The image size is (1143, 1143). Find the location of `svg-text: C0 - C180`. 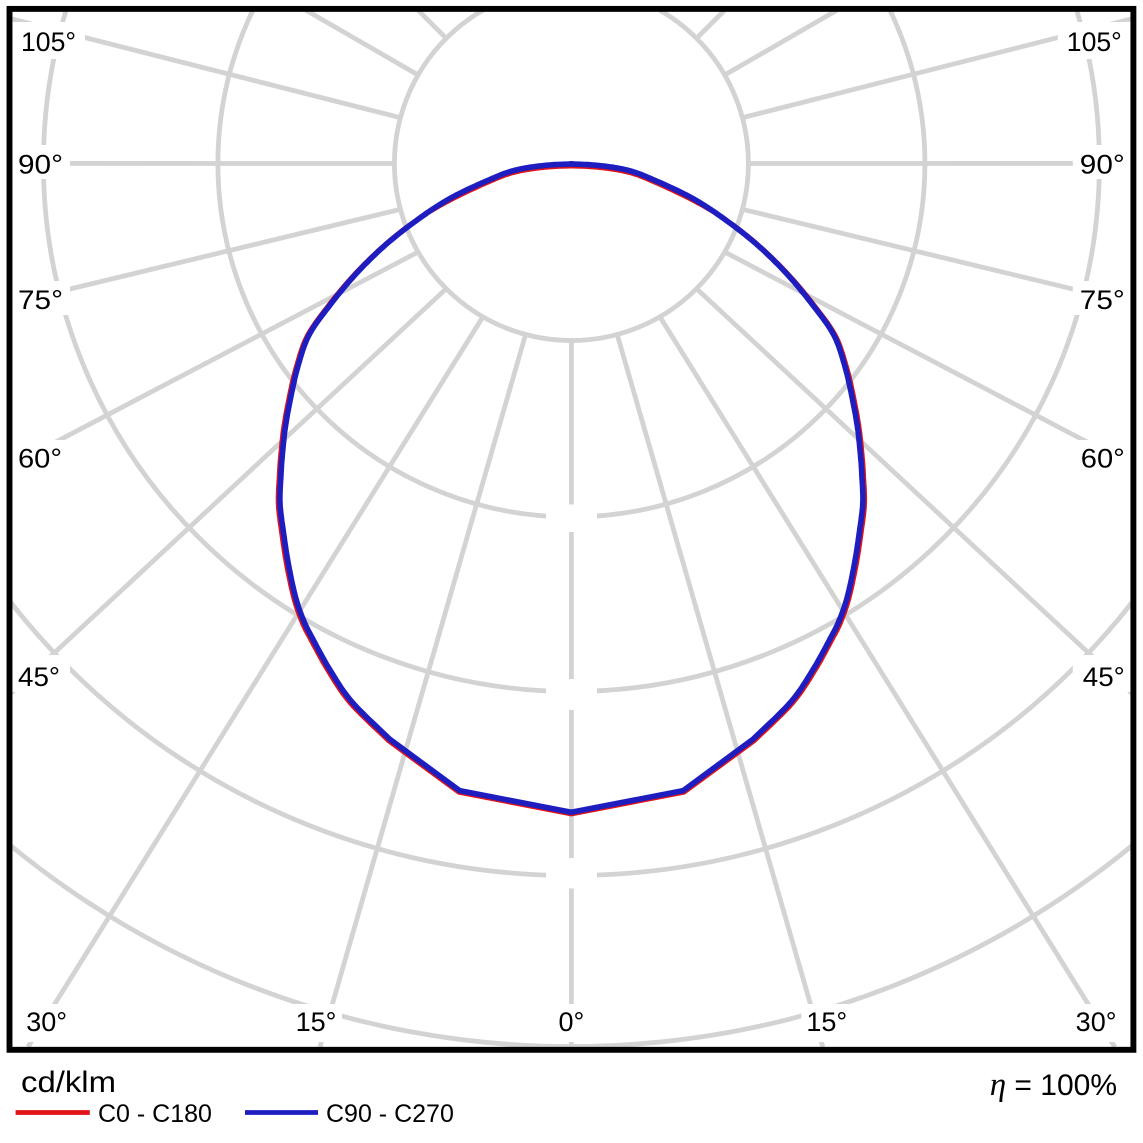

svg-text: C0 - C180 is located at coordinates (155, 1114).